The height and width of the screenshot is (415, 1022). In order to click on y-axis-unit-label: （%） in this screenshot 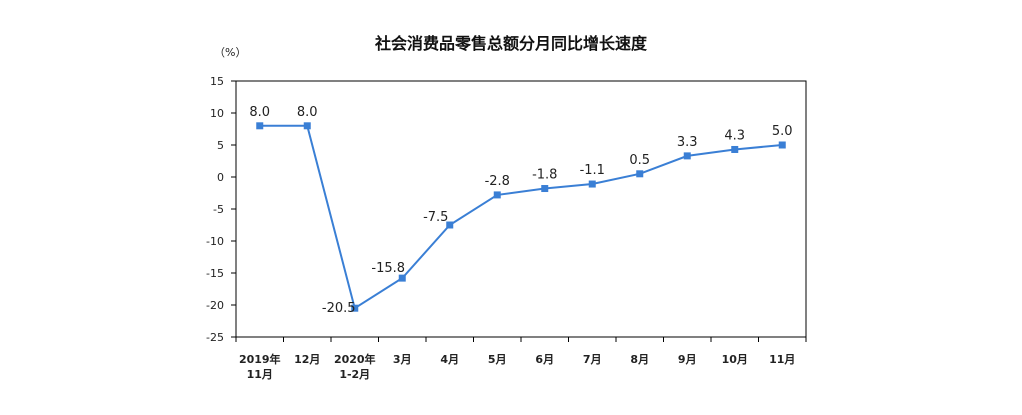, I will do `click(230, 52)`.